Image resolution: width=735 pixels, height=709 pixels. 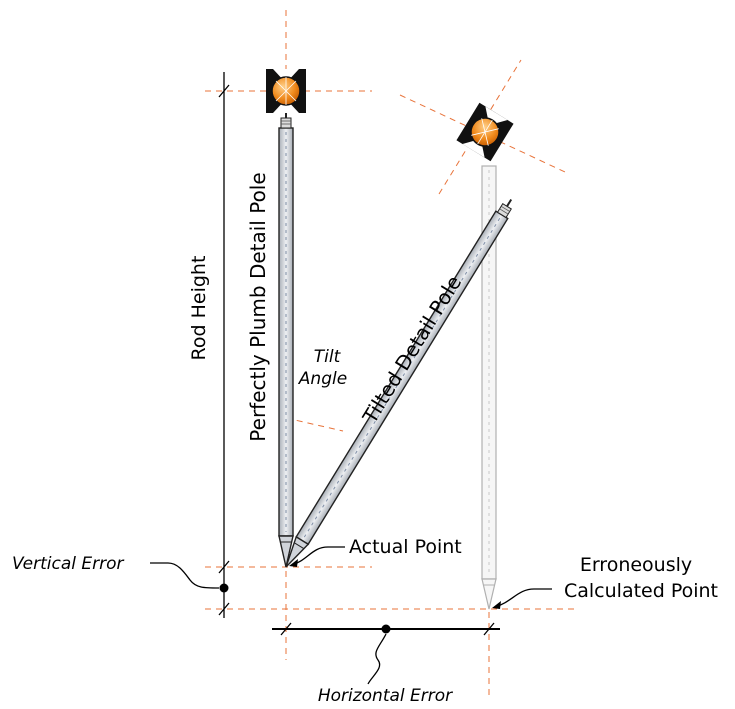 I want to click on rod-height-label: Rod Height, so click(x=199, y=308).